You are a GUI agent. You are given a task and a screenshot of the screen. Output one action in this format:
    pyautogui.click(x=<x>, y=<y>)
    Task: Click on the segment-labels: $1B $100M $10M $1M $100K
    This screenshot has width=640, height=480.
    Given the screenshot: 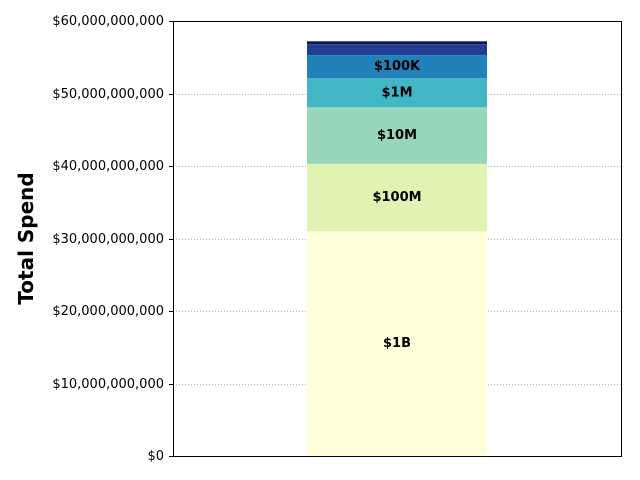 What is the action you would take?
    pyautogui.click(x=396, y=205)
    